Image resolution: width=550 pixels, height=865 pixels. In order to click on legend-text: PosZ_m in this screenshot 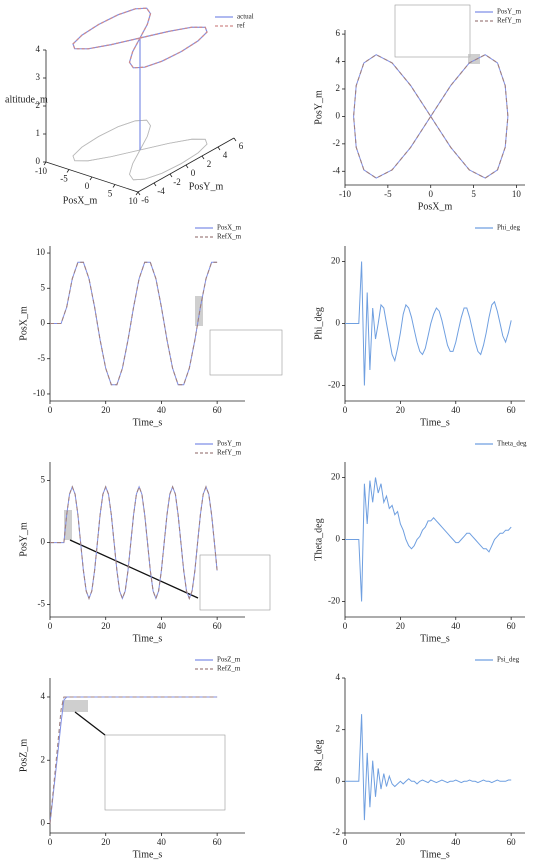, I will do `click(229, 660)`.